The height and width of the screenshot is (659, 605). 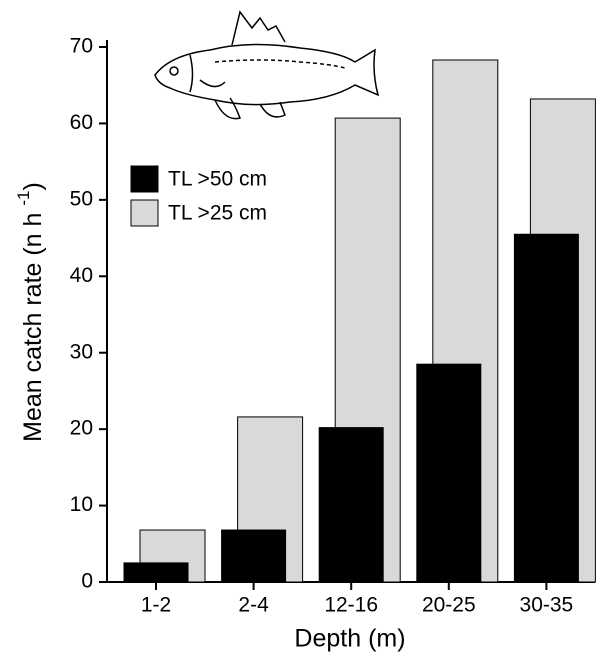 What do you see at coordinates (217, 179) in the screenshot?
I see `legend-label: TL >50 cm` at bounding box center [217, 179].